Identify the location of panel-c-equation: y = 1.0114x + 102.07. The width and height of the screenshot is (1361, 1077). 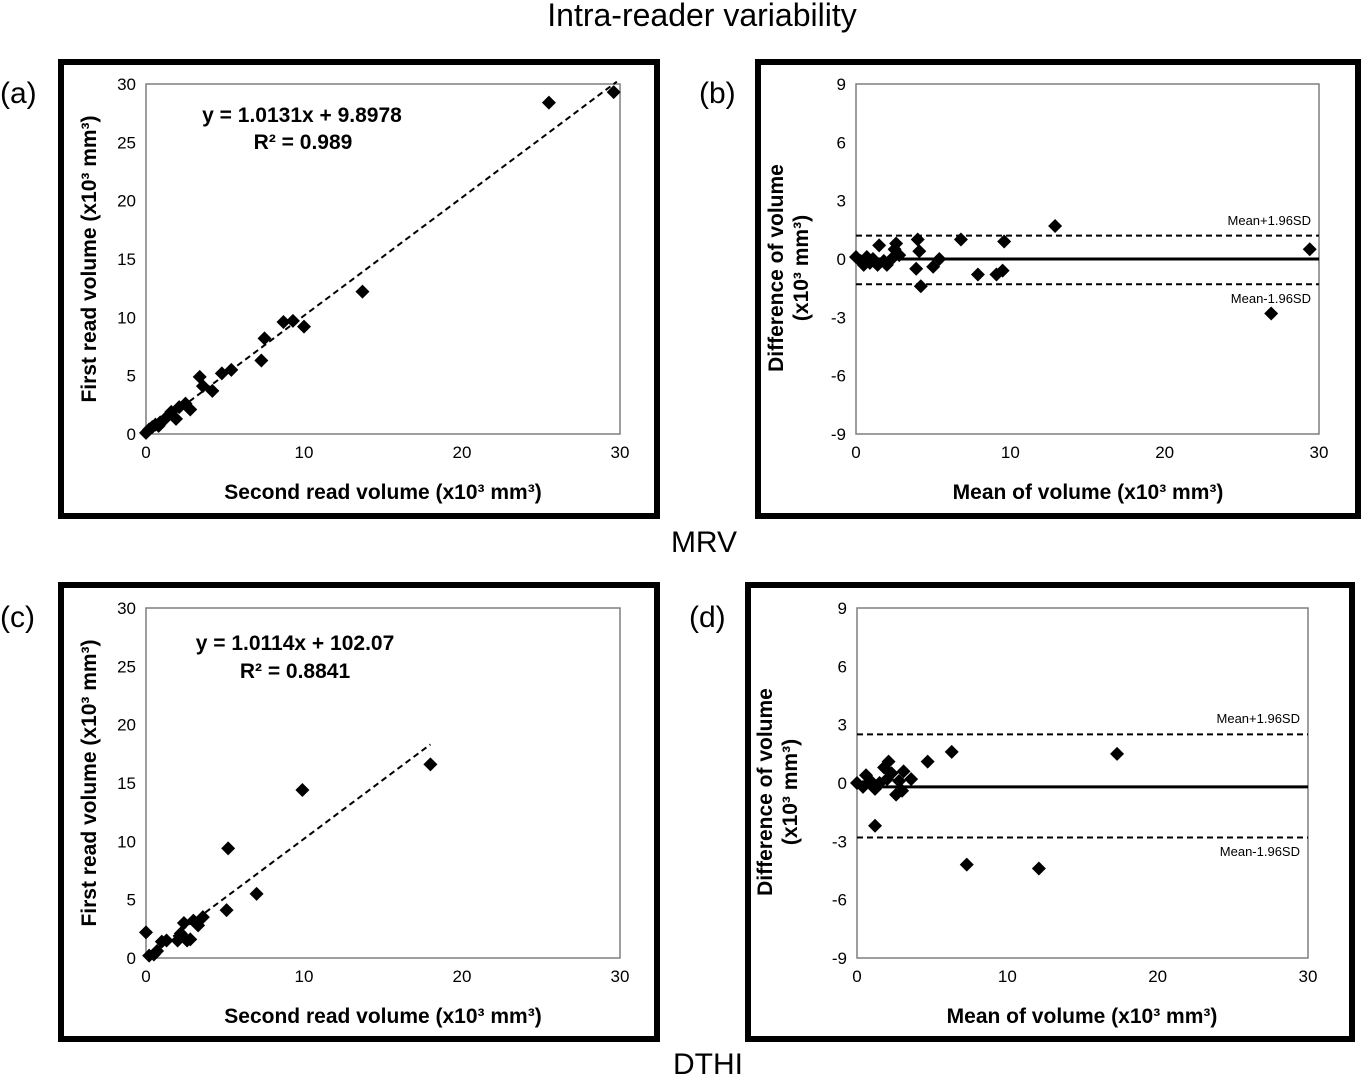
(295, 643).